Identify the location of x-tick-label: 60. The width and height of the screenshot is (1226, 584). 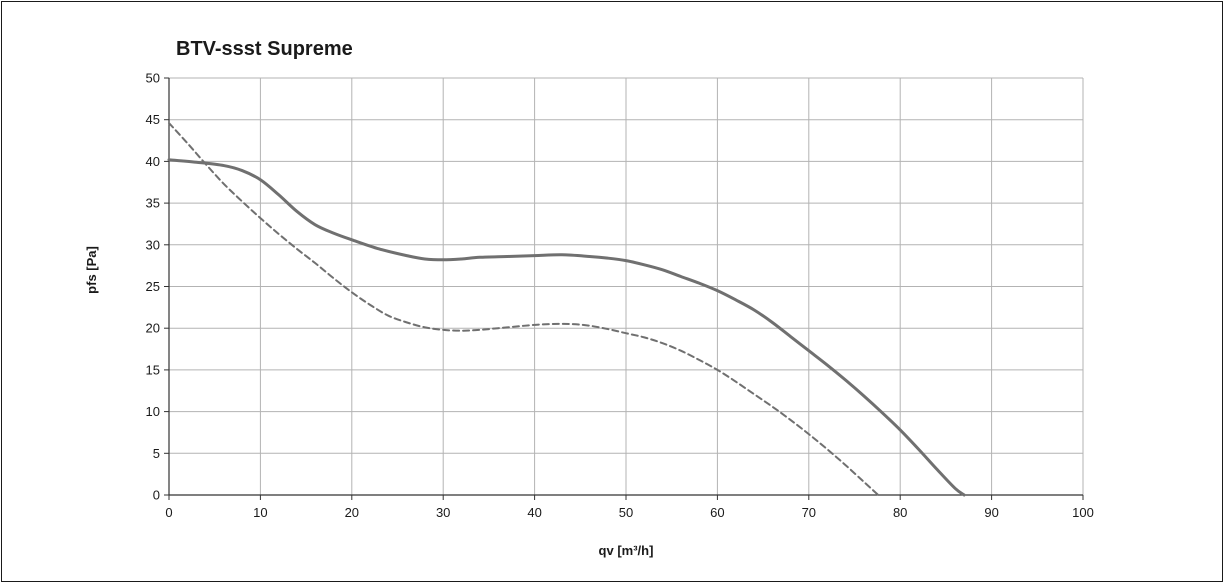
(717, 512).